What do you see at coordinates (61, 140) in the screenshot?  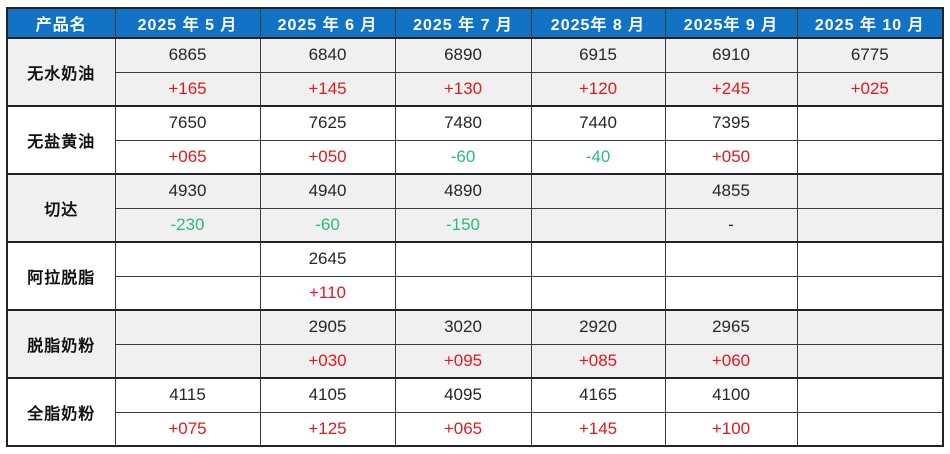 I see `product-name-cell: 无盐黄油` at bounding box center [61, 140].